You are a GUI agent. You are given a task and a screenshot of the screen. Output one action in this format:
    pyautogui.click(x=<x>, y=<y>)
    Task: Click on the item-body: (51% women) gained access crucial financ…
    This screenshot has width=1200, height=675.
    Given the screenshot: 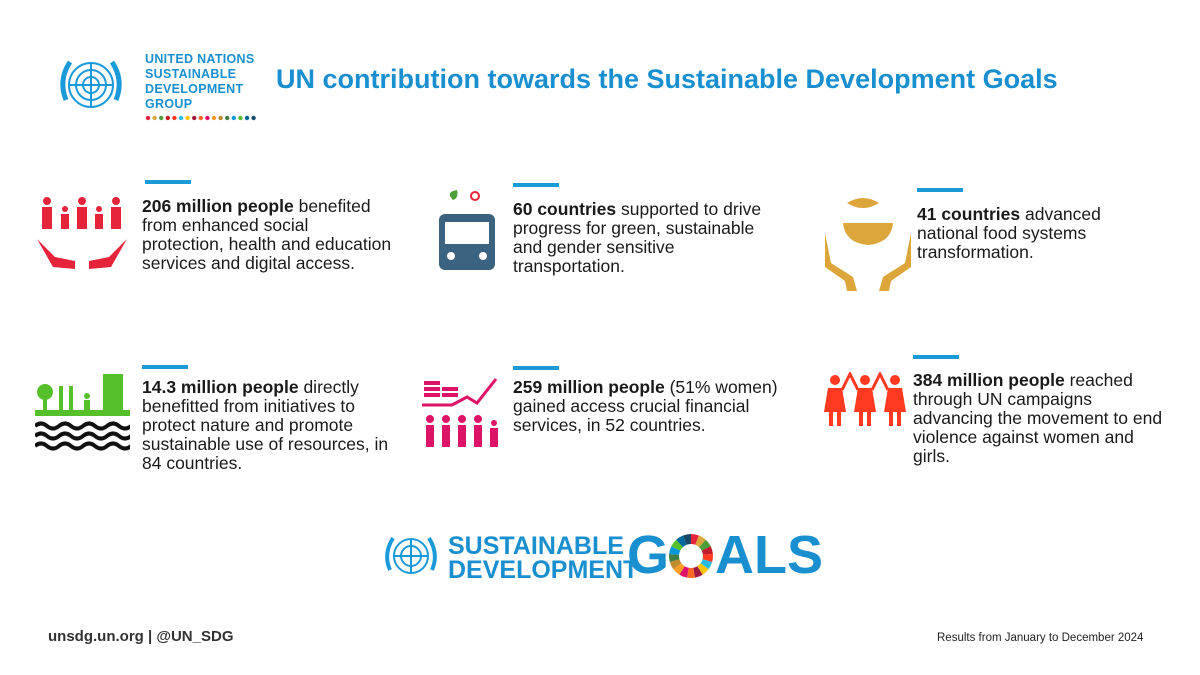 What is the action you would take?
    pyautogui.click(x=645, y=406)
    